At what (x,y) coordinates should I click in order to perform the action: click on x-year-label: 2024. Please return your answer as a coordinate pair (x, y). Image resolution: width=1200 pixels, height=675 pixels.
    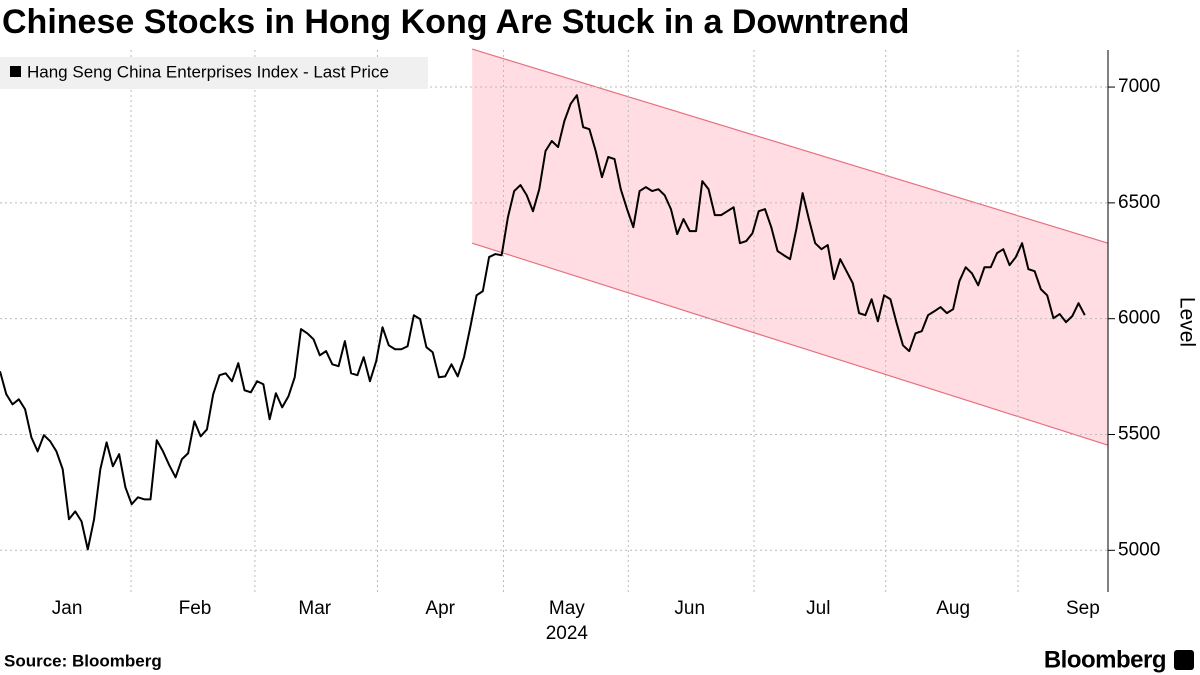
    Looking at the image, I should click on (567, 633).